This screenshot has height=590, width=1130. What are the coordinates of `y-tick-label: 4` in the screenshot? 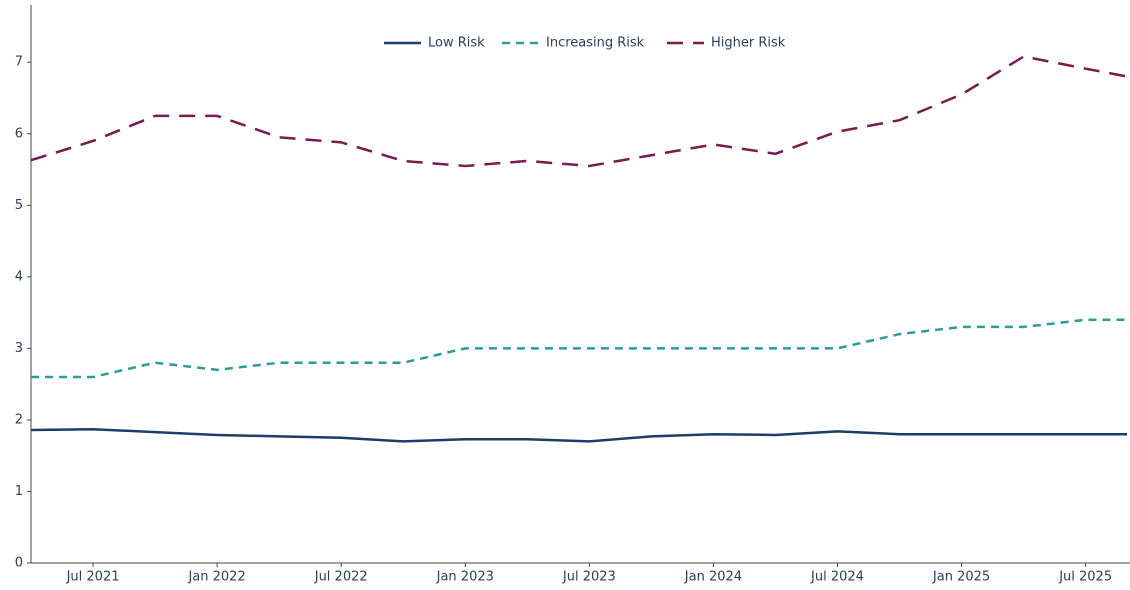 It's located at (19, 276).